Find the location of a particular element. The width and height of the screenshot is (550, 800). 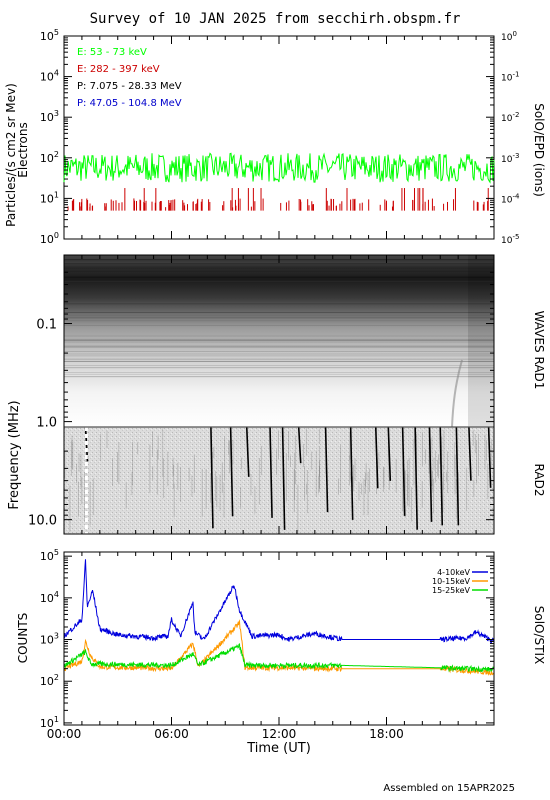

x-tick-label: 18:00 is located at coordinates (386, 734).